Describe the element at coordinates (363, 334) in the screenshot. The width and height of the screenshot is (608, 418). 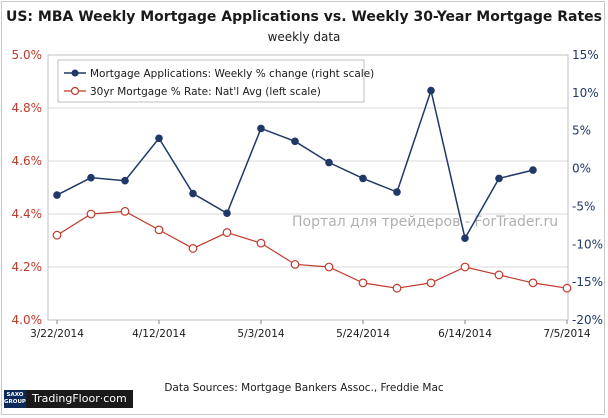
I see `x-tick-label: 5/24/2014` at that location.